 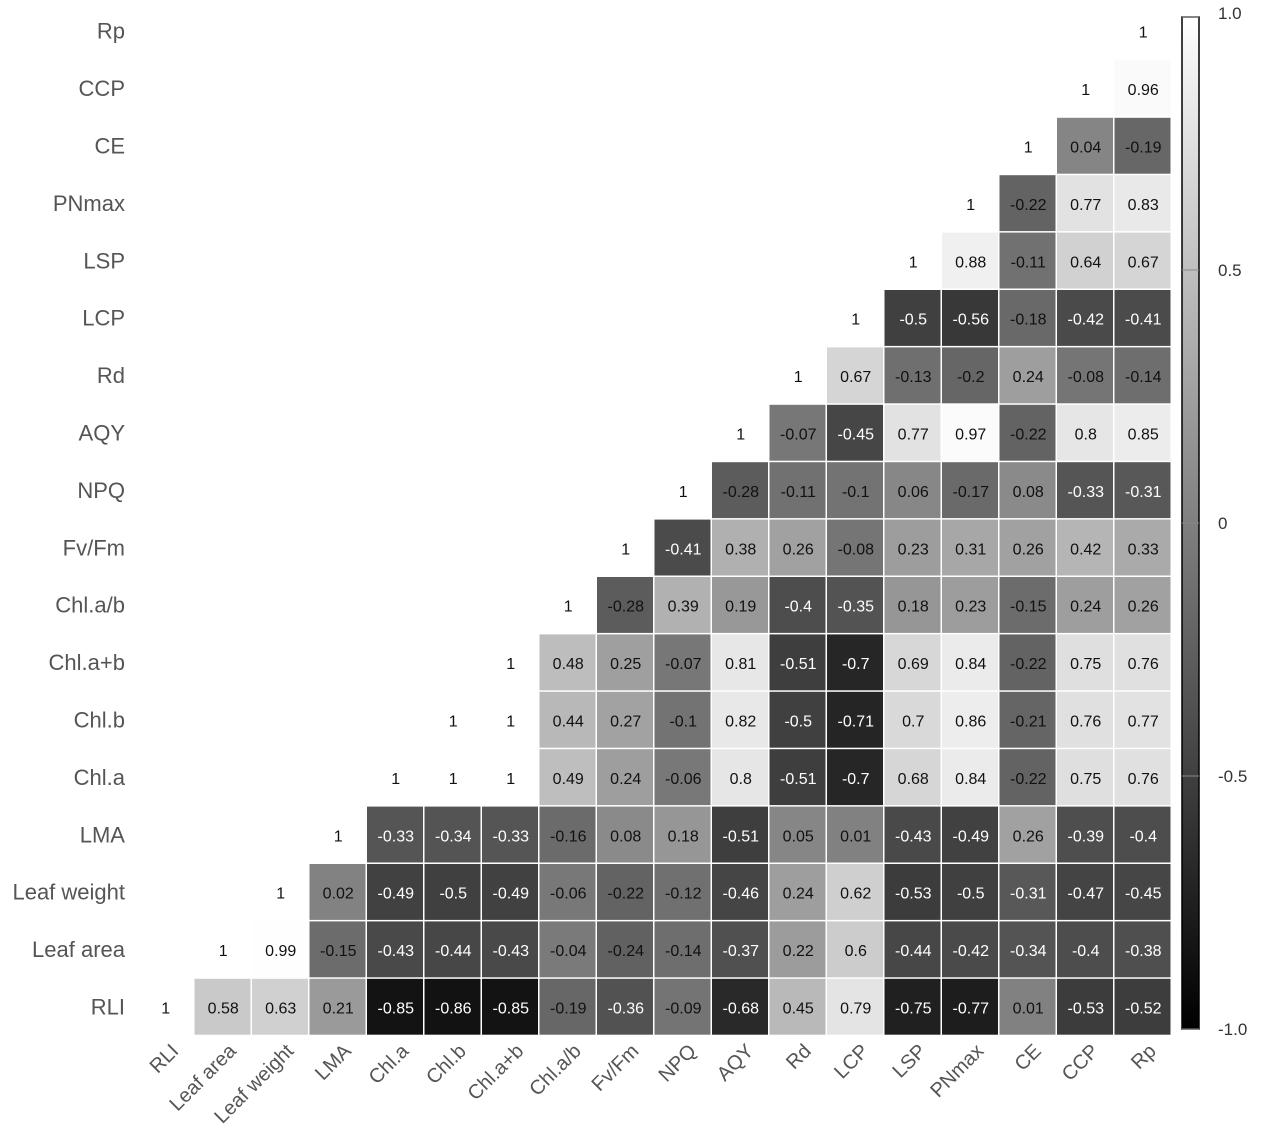 I want to click on value-label-lma-vs-pnmax: -0.49, so click(x=971, y=836).